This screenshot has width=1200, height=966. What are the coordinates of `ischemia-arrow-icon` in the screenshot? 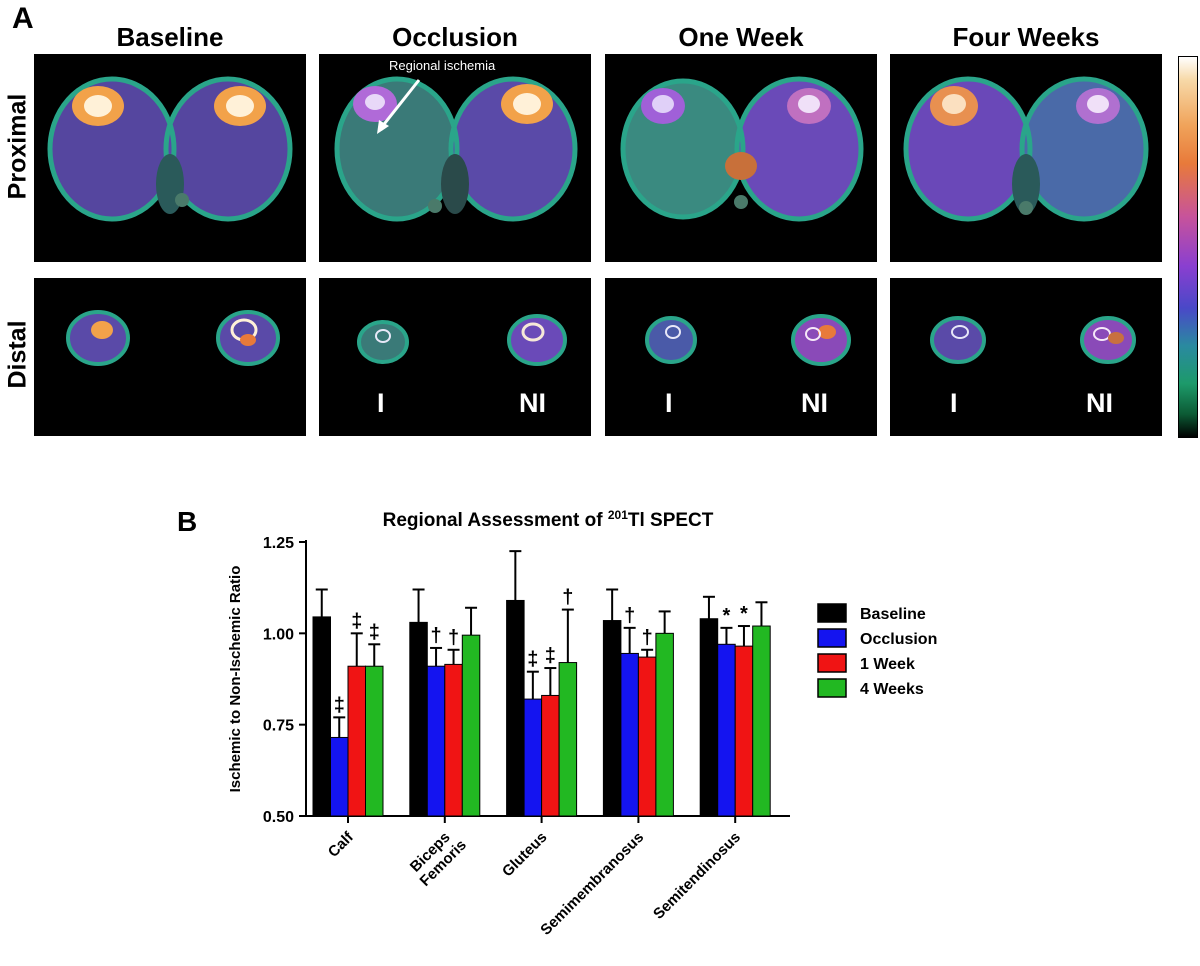 It's located at (399, 106).